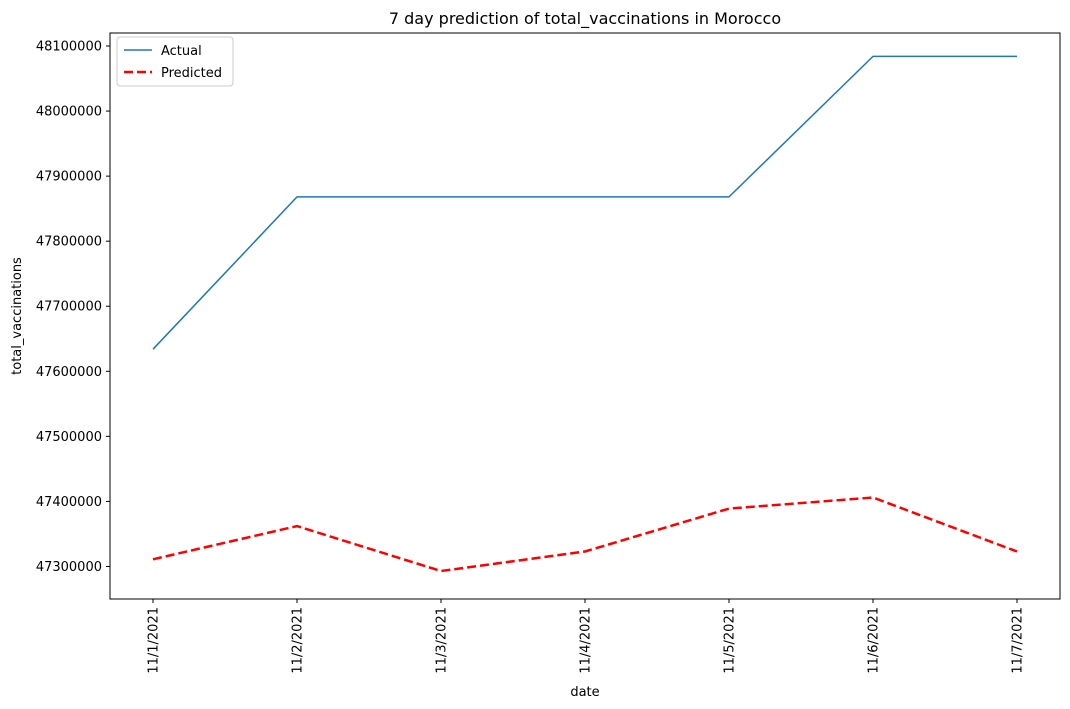 This screenshot has width=1070, height=709. What do you see at coordinates (874, 640) in the screenshot?
I see `x-tick-label: 11/6/2021` at bounding box center [874, 640].